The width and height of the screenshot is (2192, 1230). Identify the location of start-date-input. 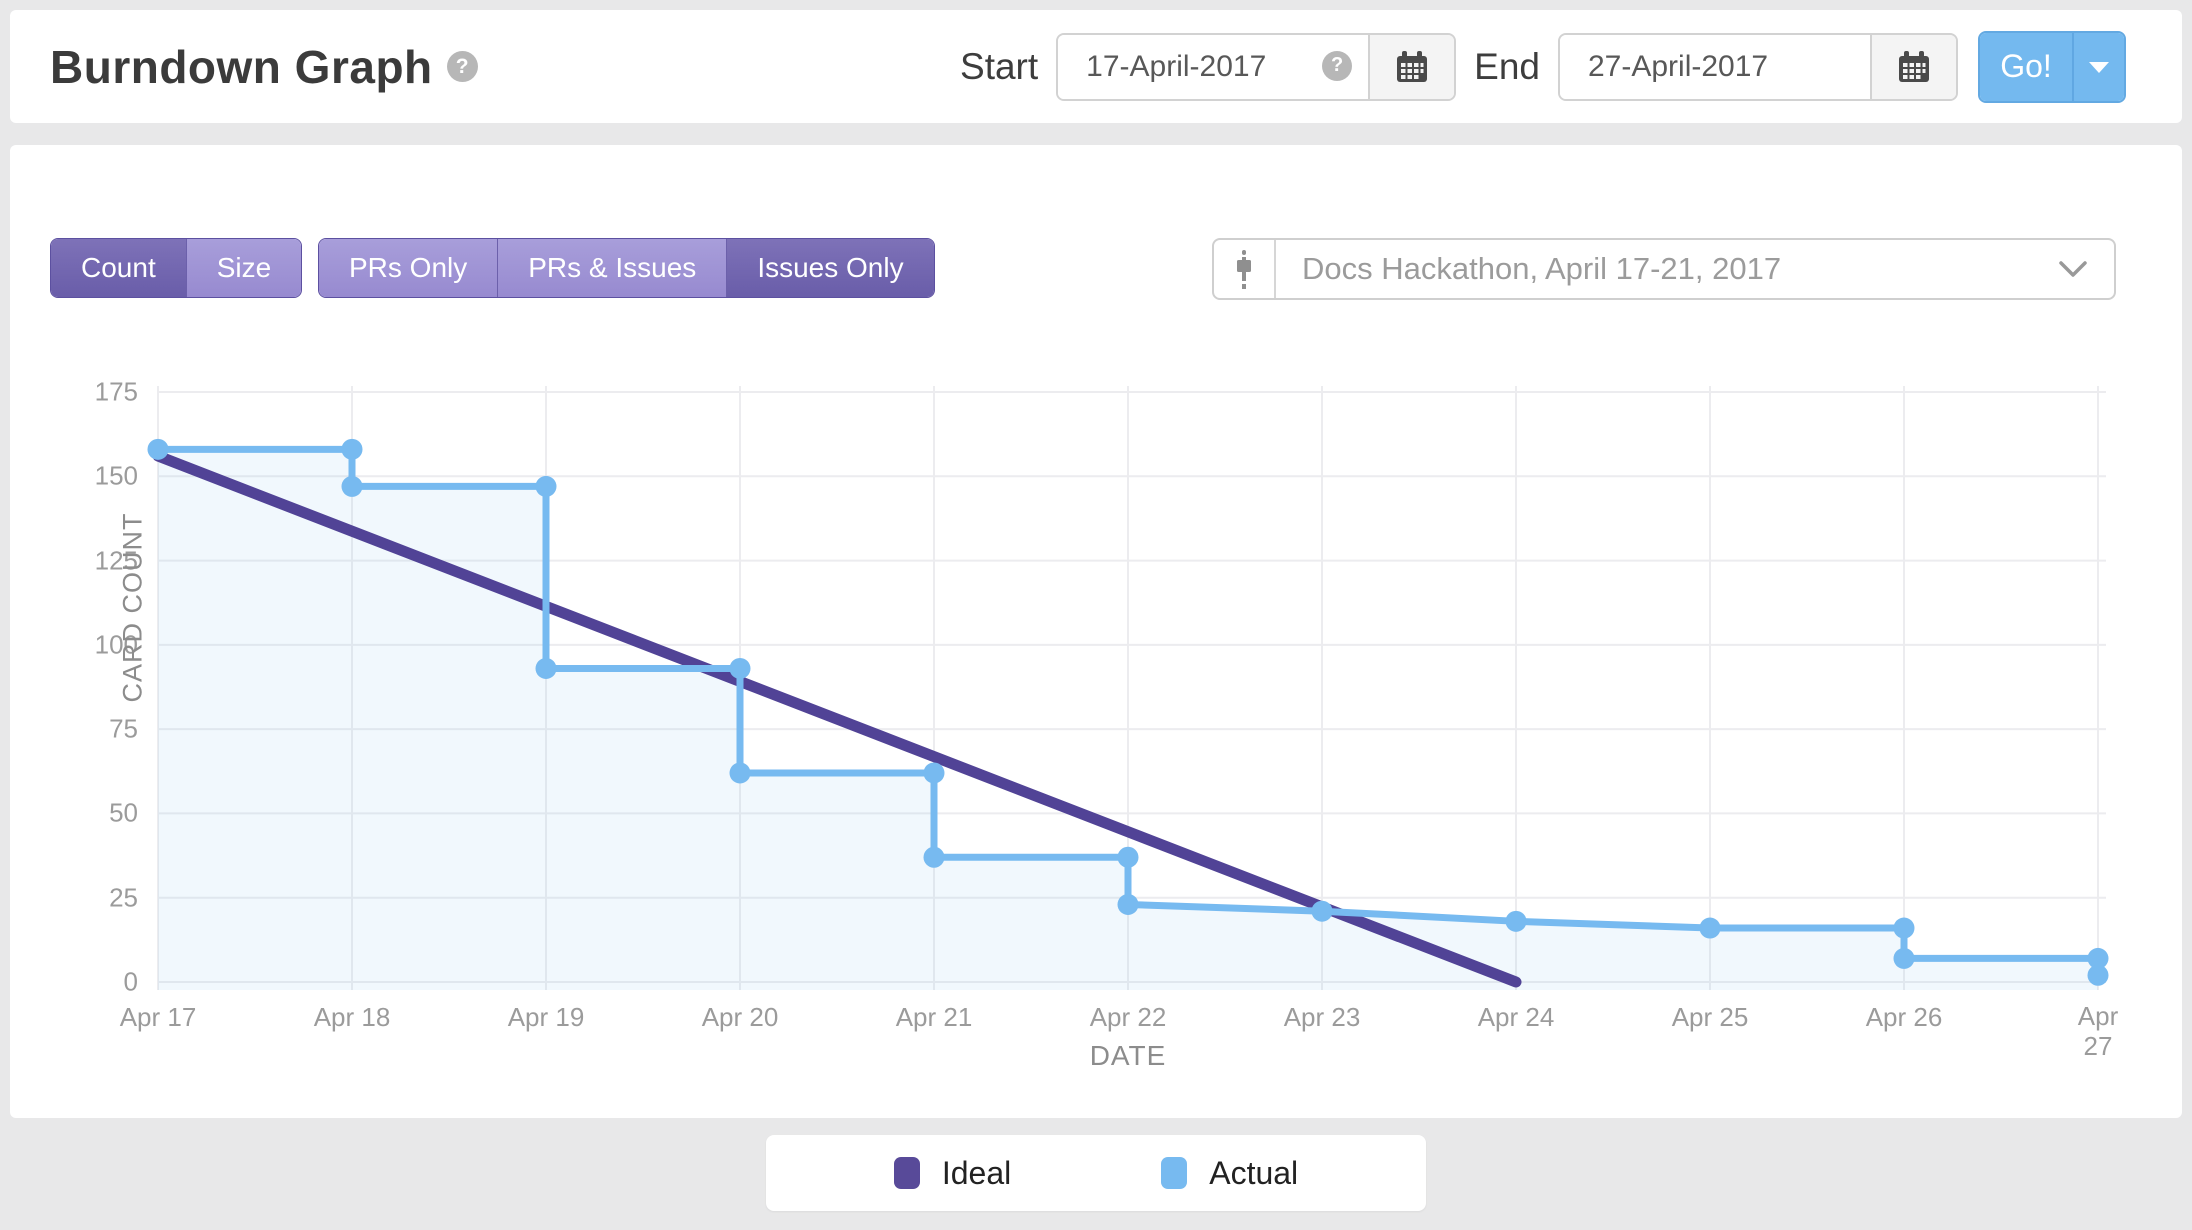
(1188, 66).